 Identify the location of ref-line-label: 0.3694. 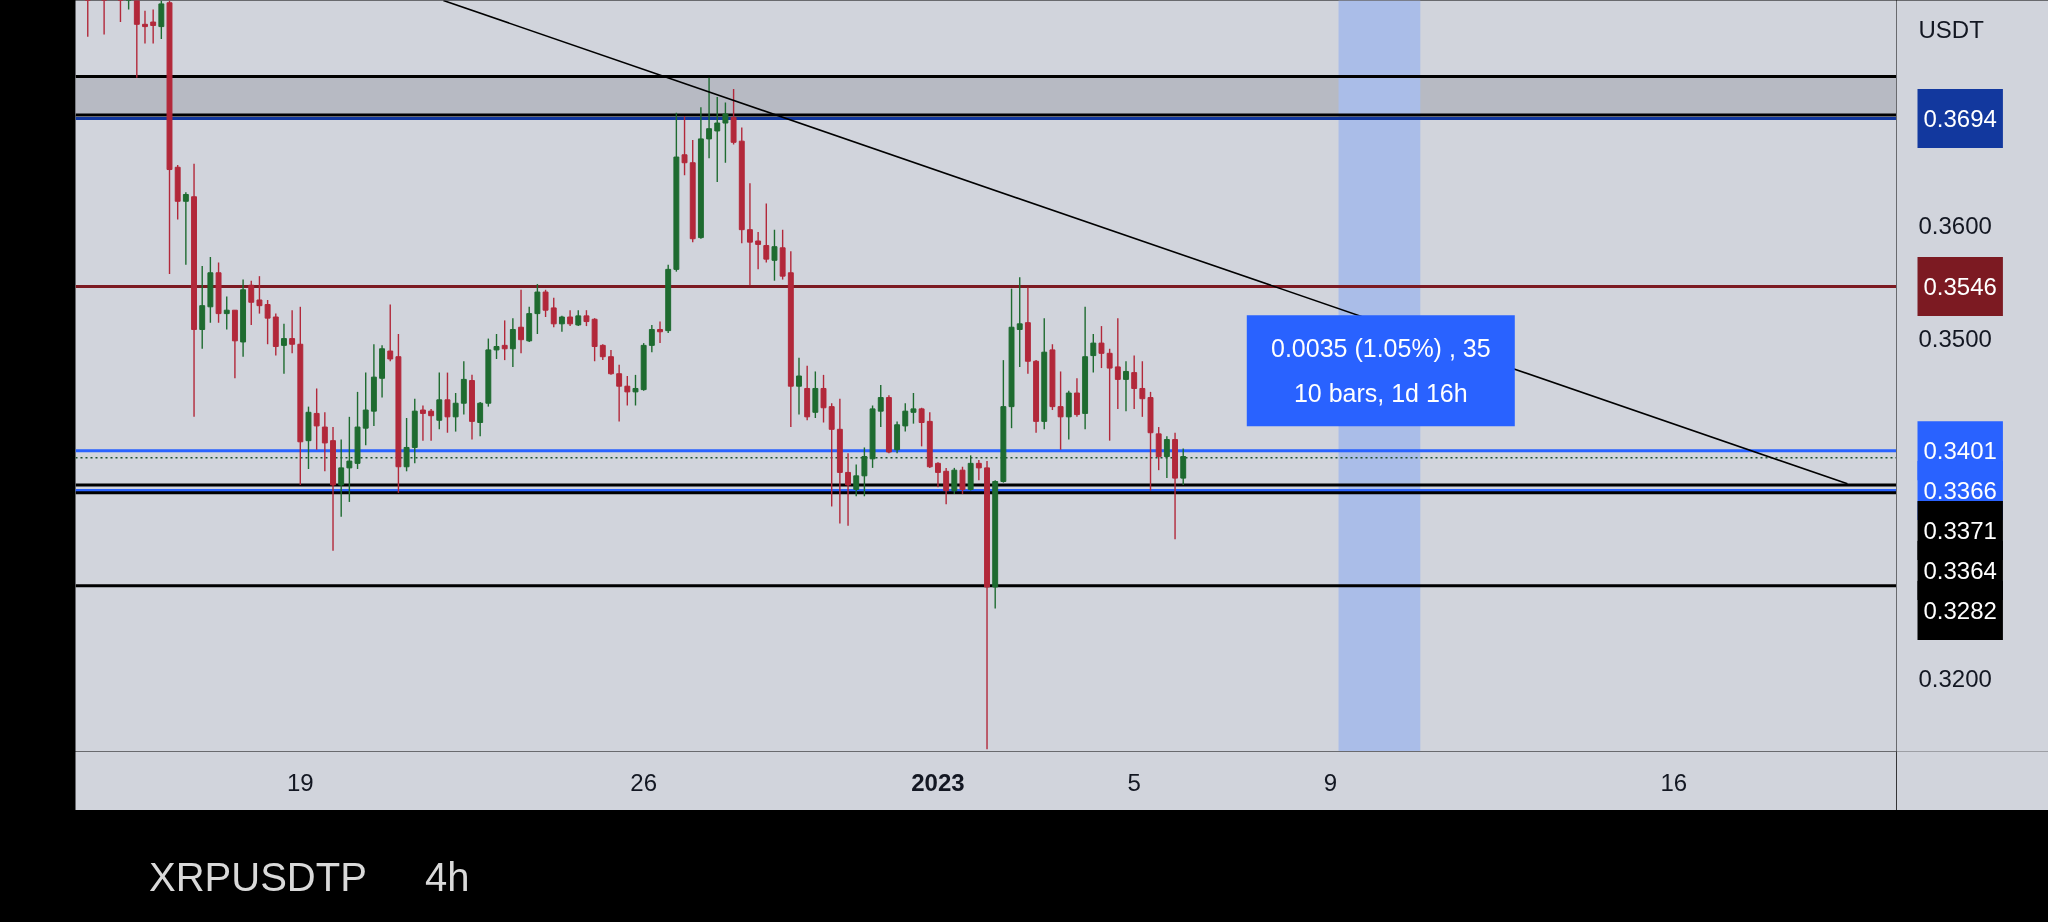
(1960, 118).